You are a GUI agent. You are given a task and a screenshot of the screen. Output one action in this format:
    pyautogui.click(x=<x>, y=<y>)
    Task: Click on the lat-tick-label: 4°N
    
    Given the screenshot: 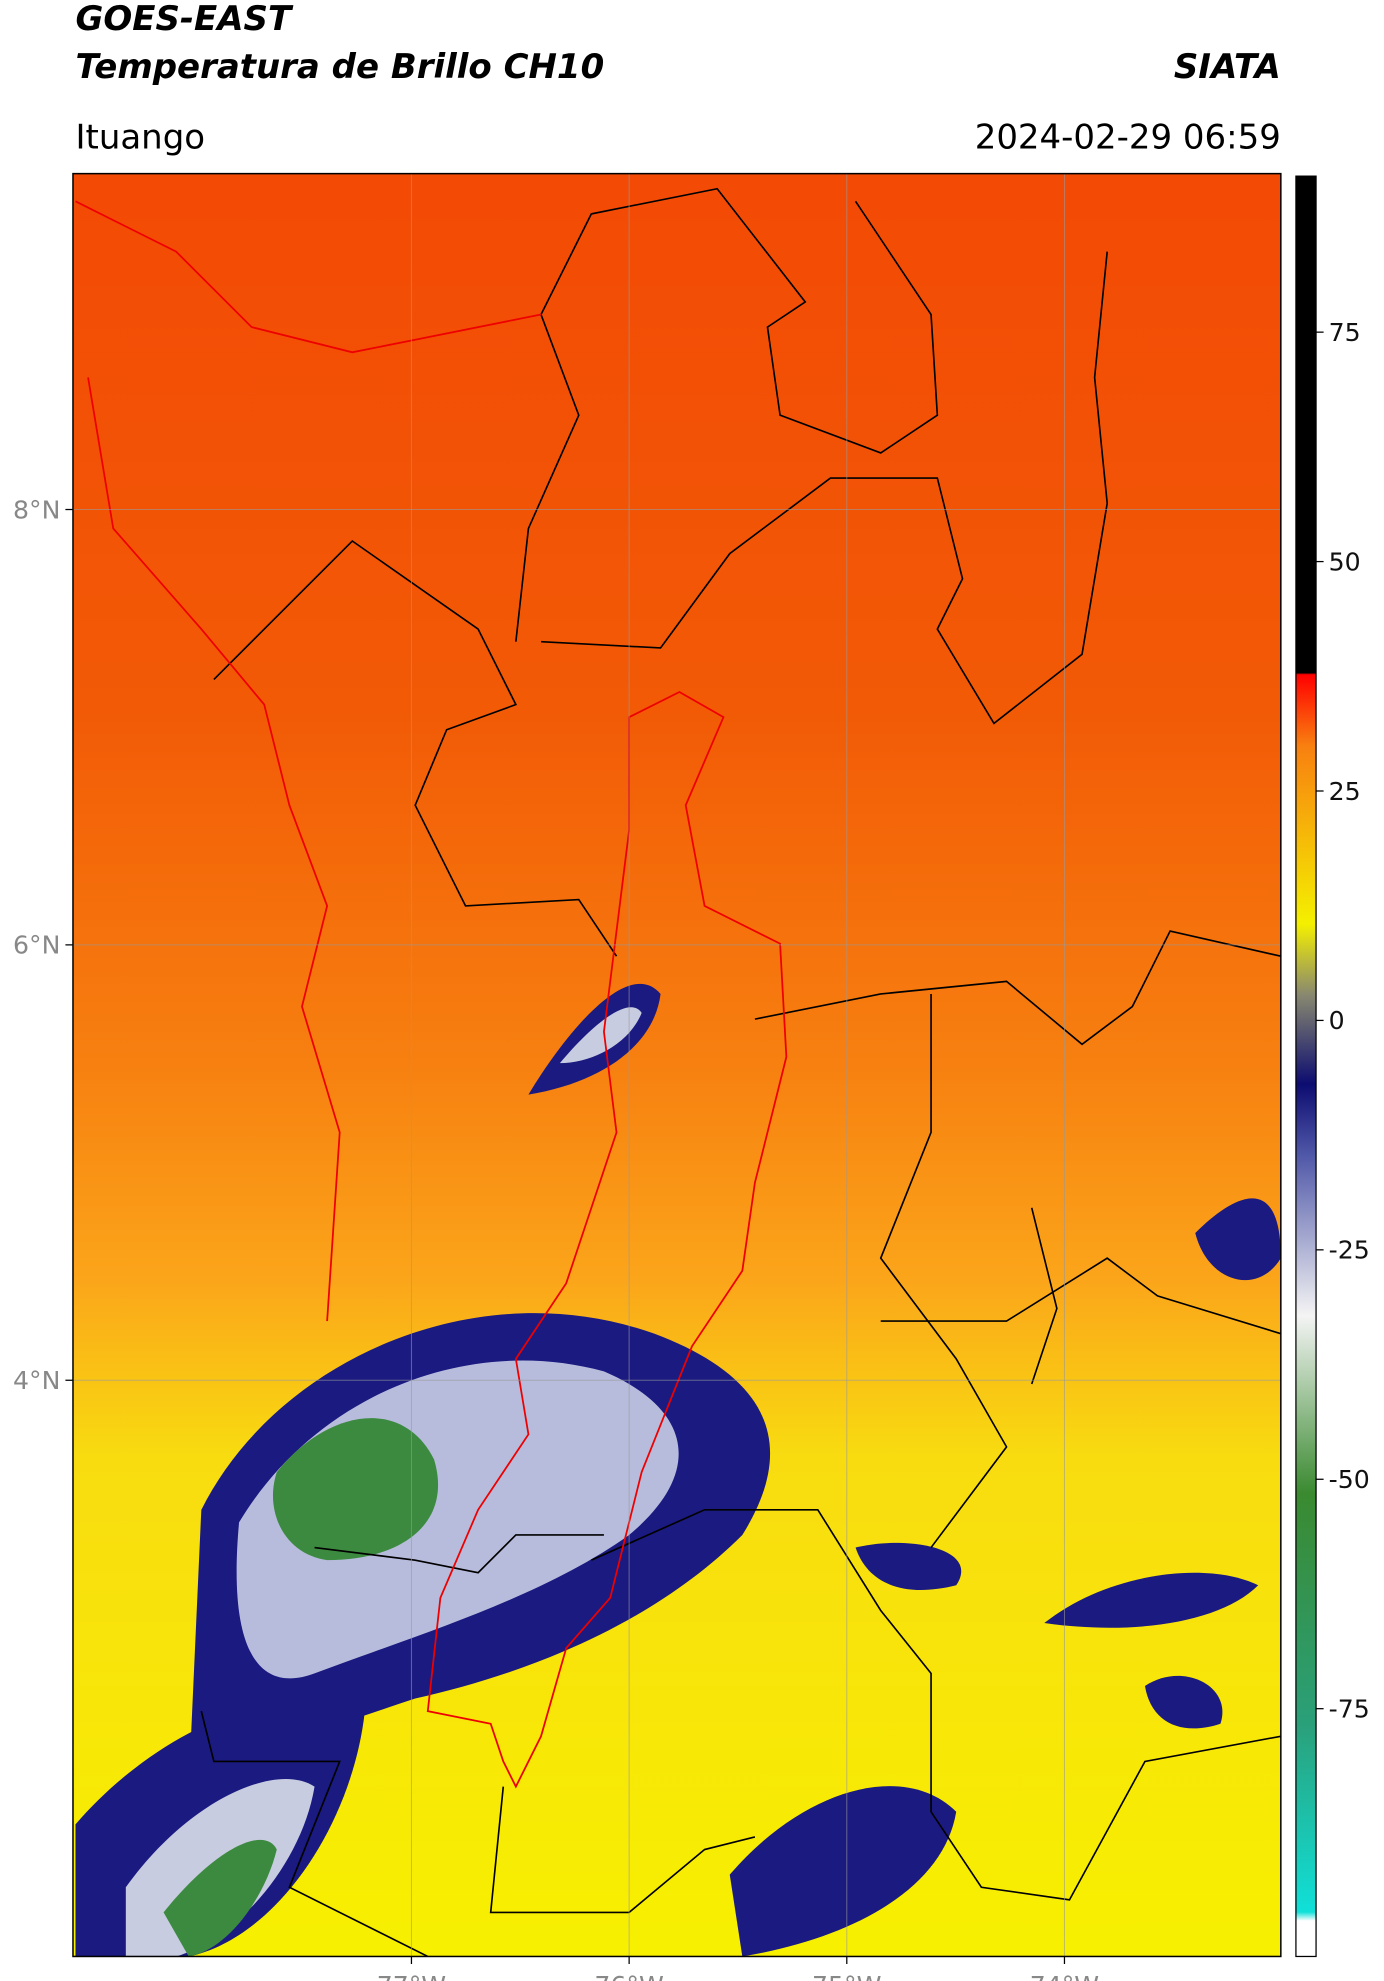 What is the action you would take?
    pyautogui.click(x=36, y=1380)
    